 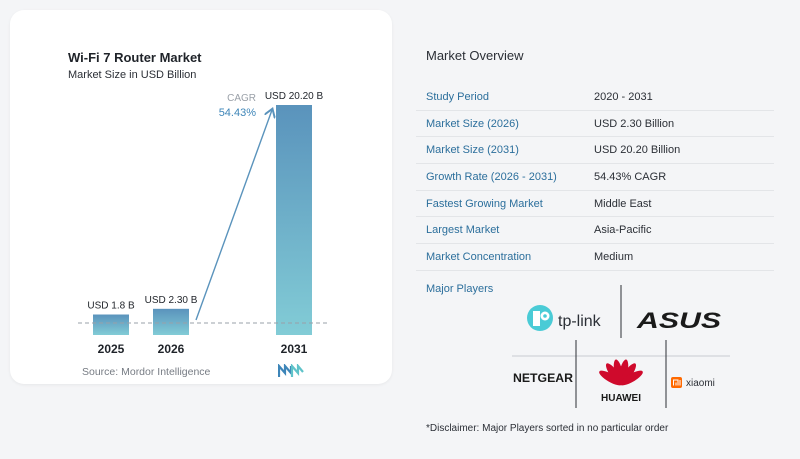 I want to click on xiaomi-logo: xiaomi, so click(x=693, y=383).